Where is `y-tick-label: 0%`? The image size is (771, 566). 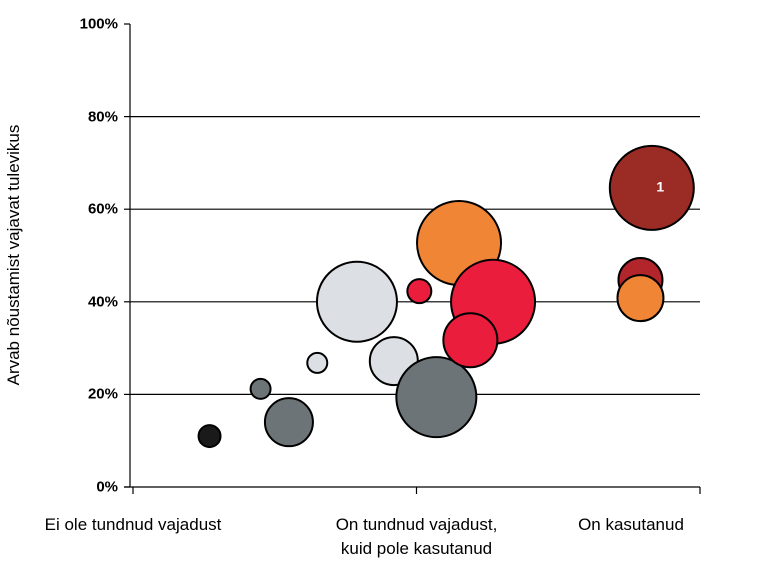 y-tick-label: 0% is located at coordinates (107, 487).